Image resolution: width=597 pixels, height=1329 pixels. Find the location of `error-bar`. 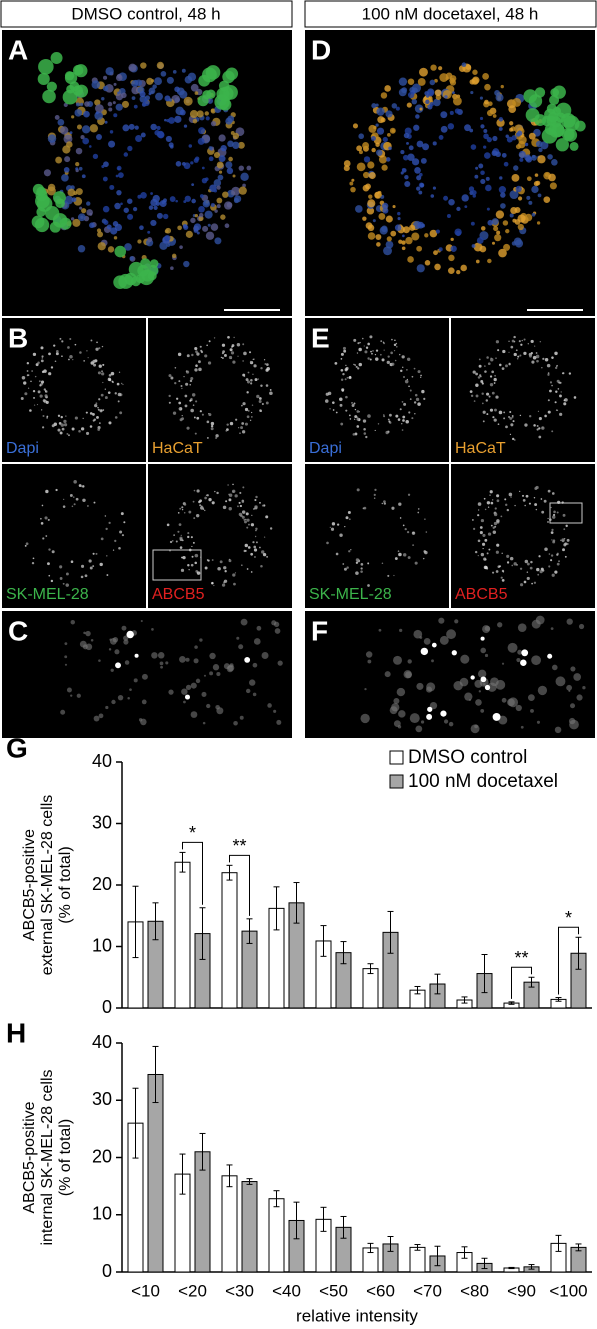

error-bar is located at coordinates (531, 1267).